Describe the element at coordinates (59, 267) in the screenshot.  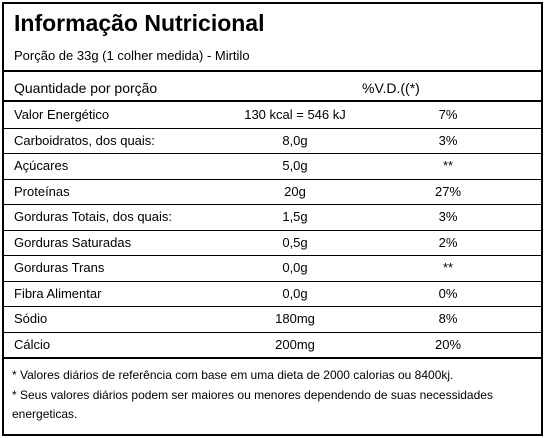
I see `nutrient-label: Gorduras Trans` at that location.